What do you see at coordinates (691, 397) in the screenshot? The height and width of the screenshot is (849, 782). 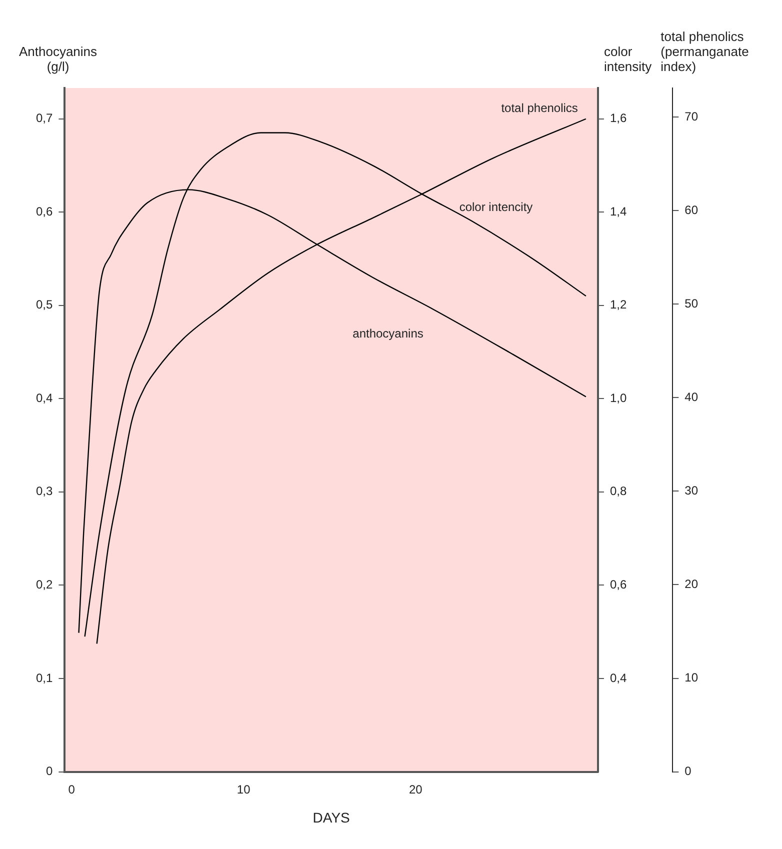 I see `y3-tick-label: 40` at bounding box center [691, 397].